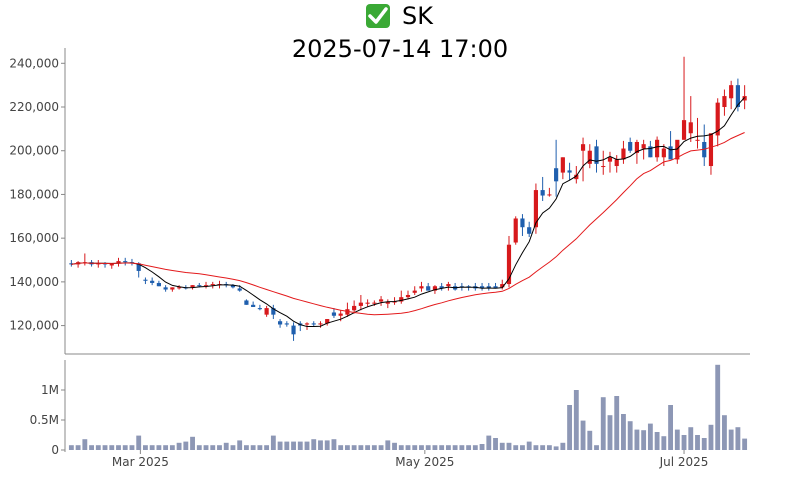 This screenshot has width=800, height=500. I want to click on price-y-tick-label: 140,000, so click(34, 282).